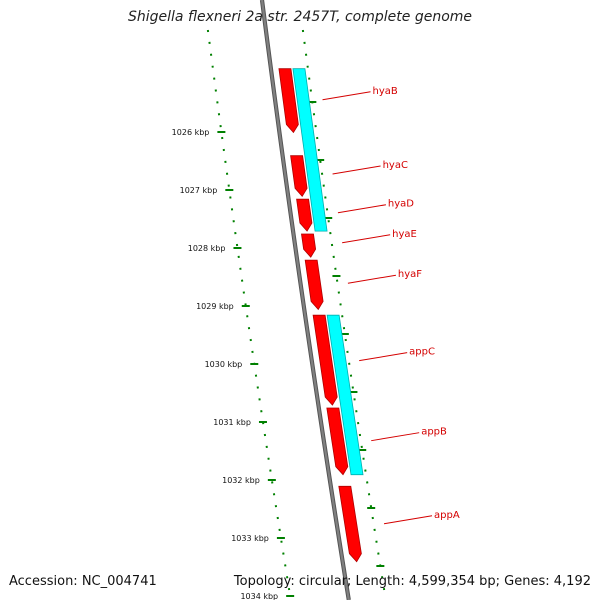 Image resolution: width=600 pixels, height=600 pixels. I want to click on gene-label: hyaE, so click(404, 234).